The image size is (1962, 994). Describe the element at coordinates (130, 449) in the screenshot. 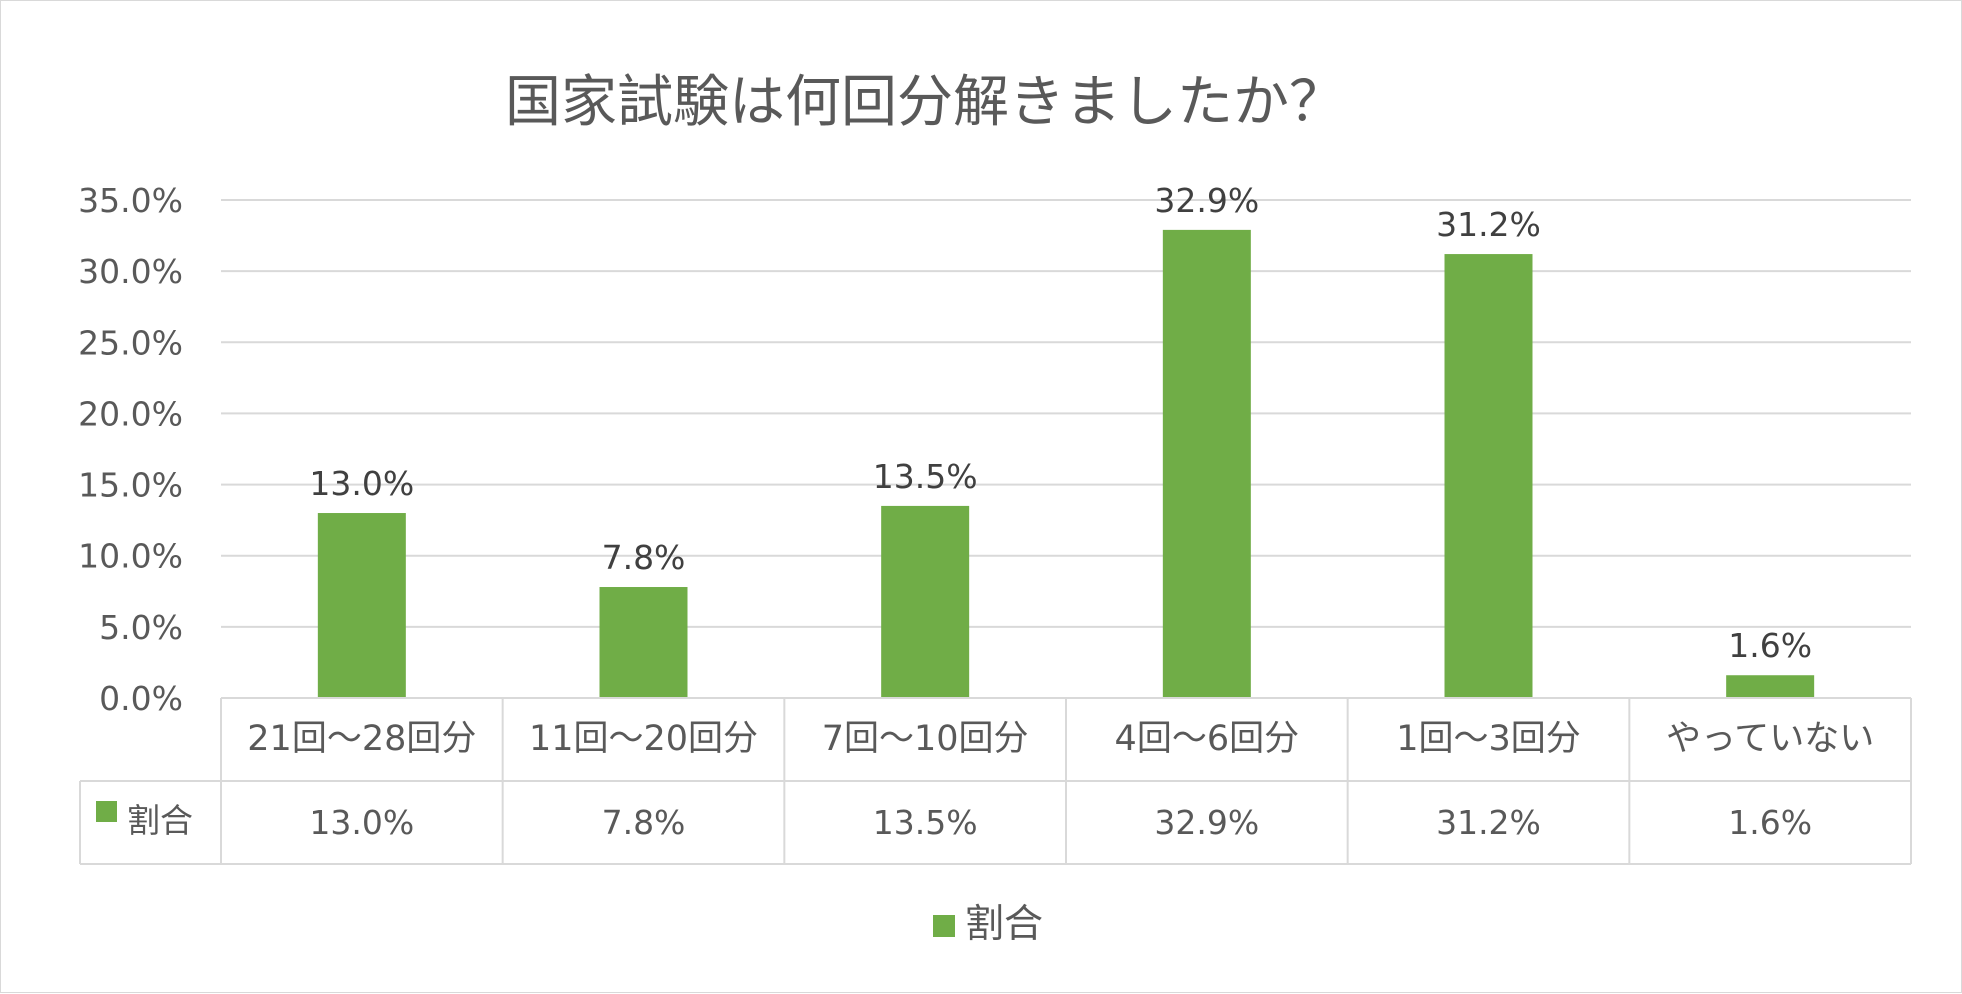

I see `y-axis-ticks: 0.0% 5.0% 10.0% 15.0% 20.0% 25.0% 30.0% 35.0%` at that location.